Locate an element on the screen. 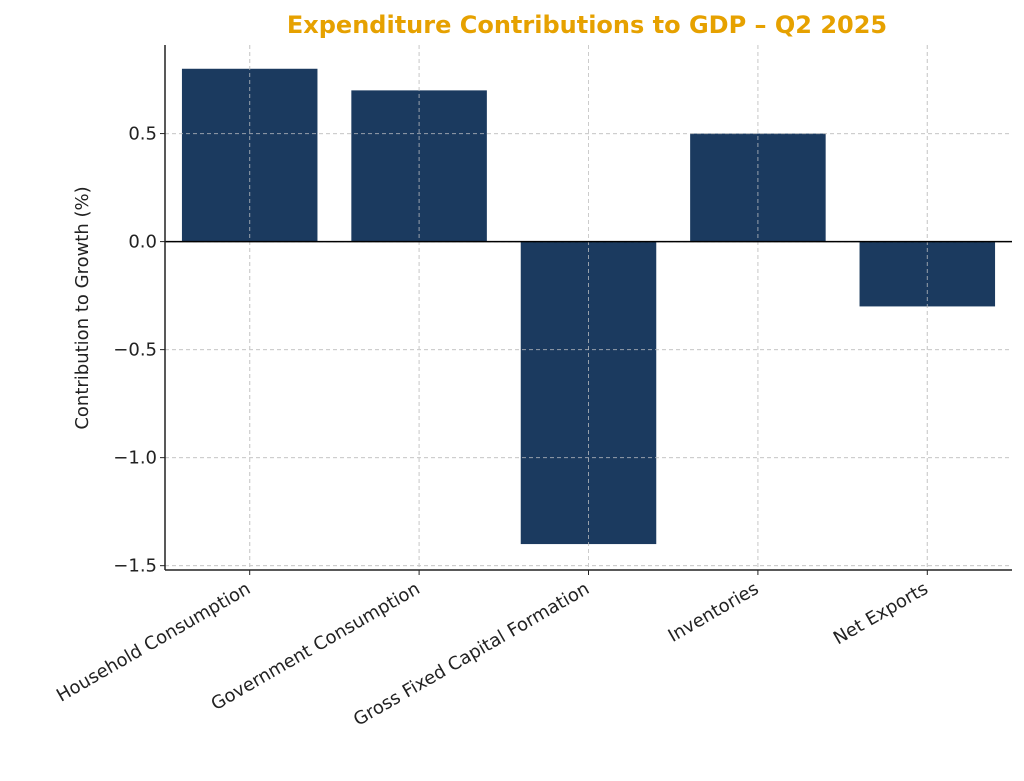 The width and height of the screenshot is (1024, 781). y-tick-label: −0.5 is located at coordinates (135, 350).